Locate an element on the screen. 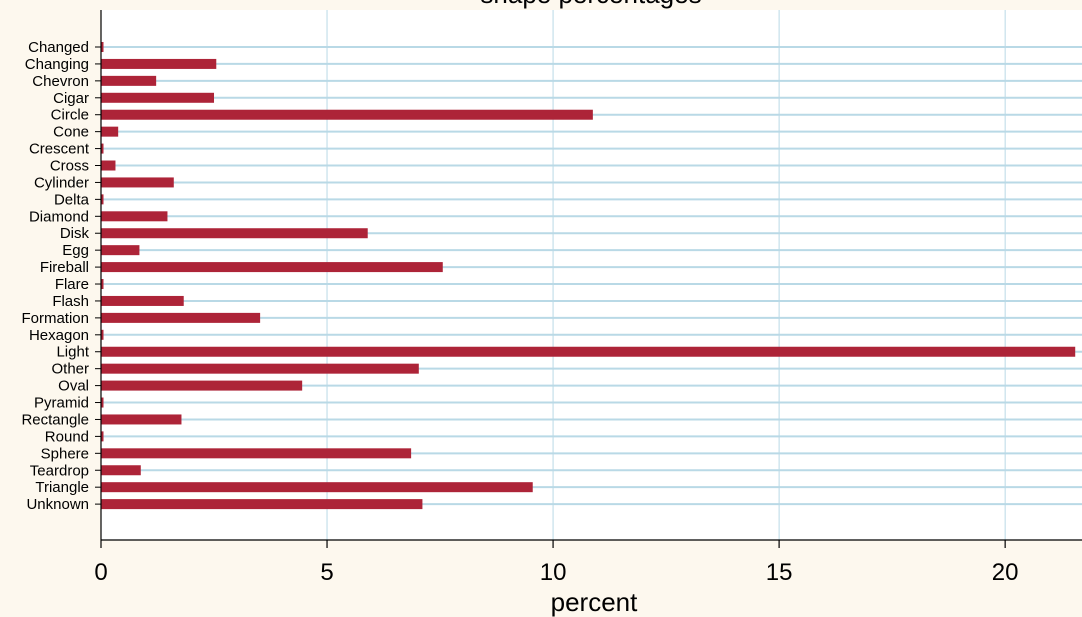  category-label: Chevron is located at coordinates (60, 81).